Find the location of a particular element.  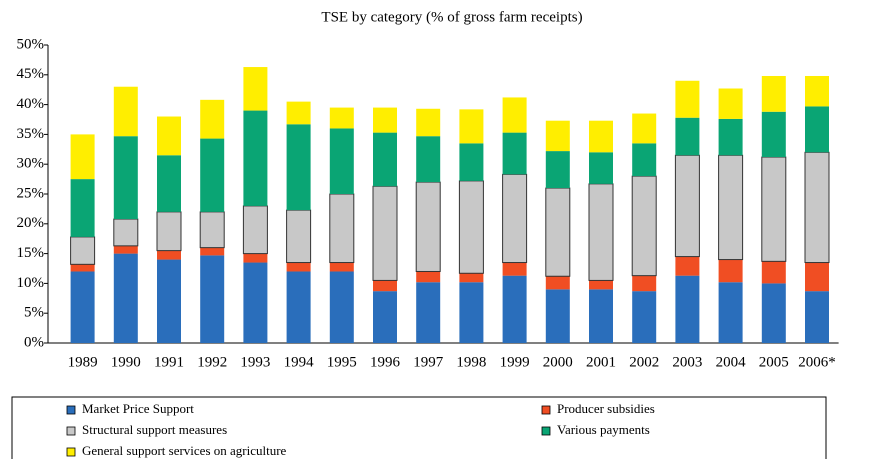

x-tick-label: 1996 is located at coordinates (385, 362).